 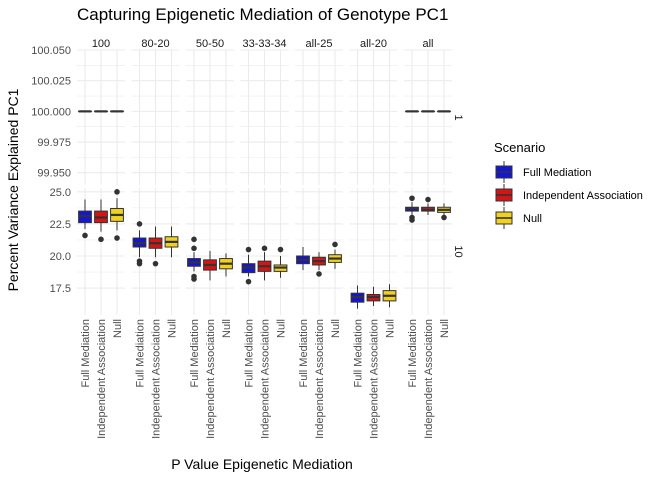 What do you see at coordinates (583, 196) in the screenshot?
I see `legend-entry-label: Independent Association` at bounding box center [583, 196].